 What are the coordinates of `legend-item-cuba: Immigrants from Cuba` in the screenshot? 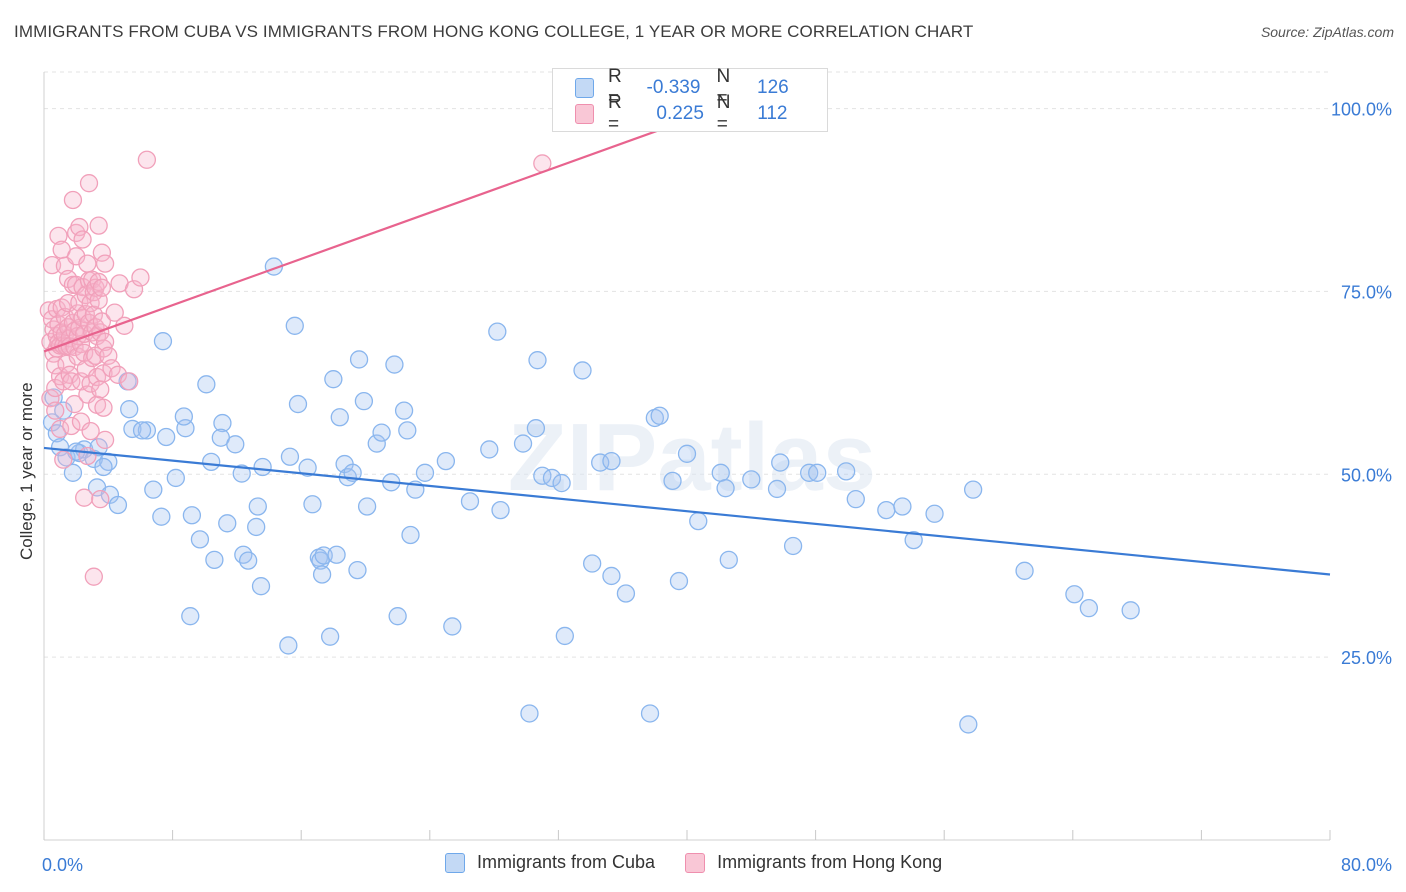 It's located at (550, 862).